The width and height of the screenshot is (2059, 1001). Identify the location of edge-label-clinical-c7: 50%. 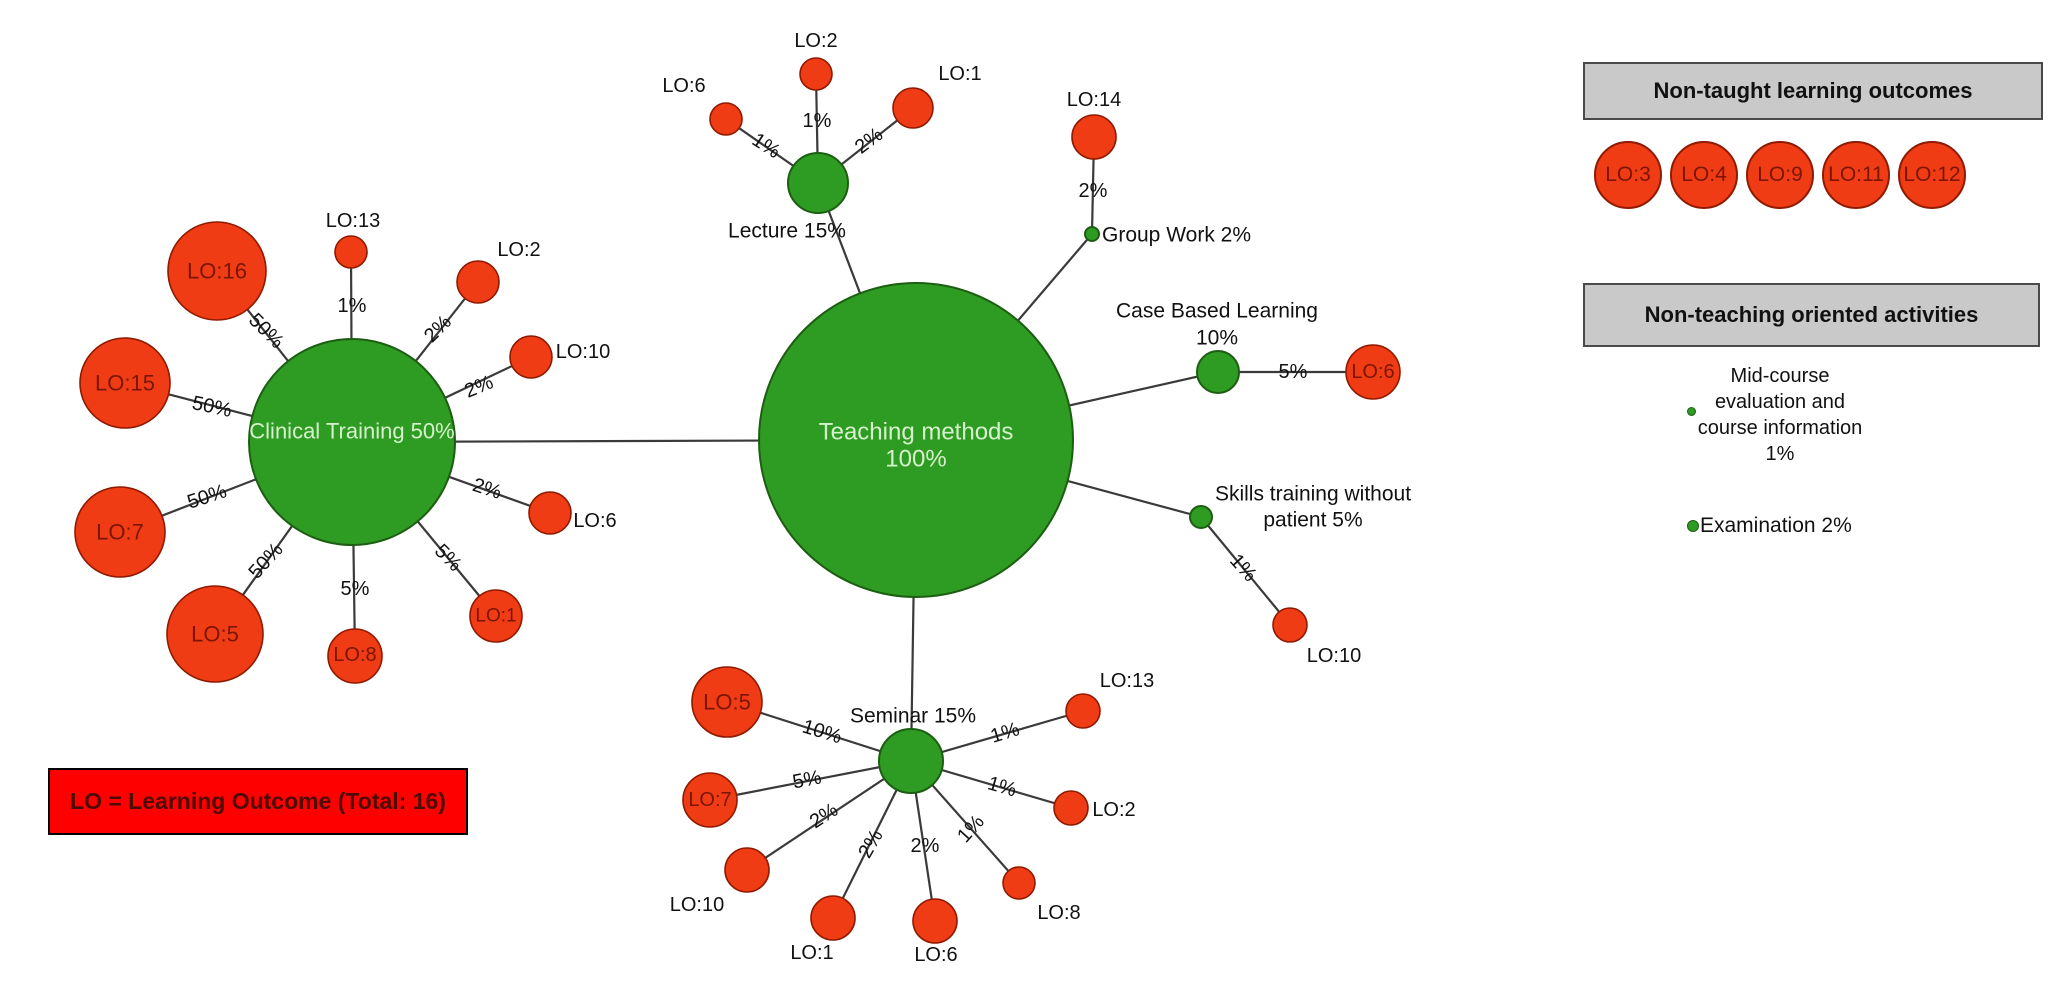
(207, 496).